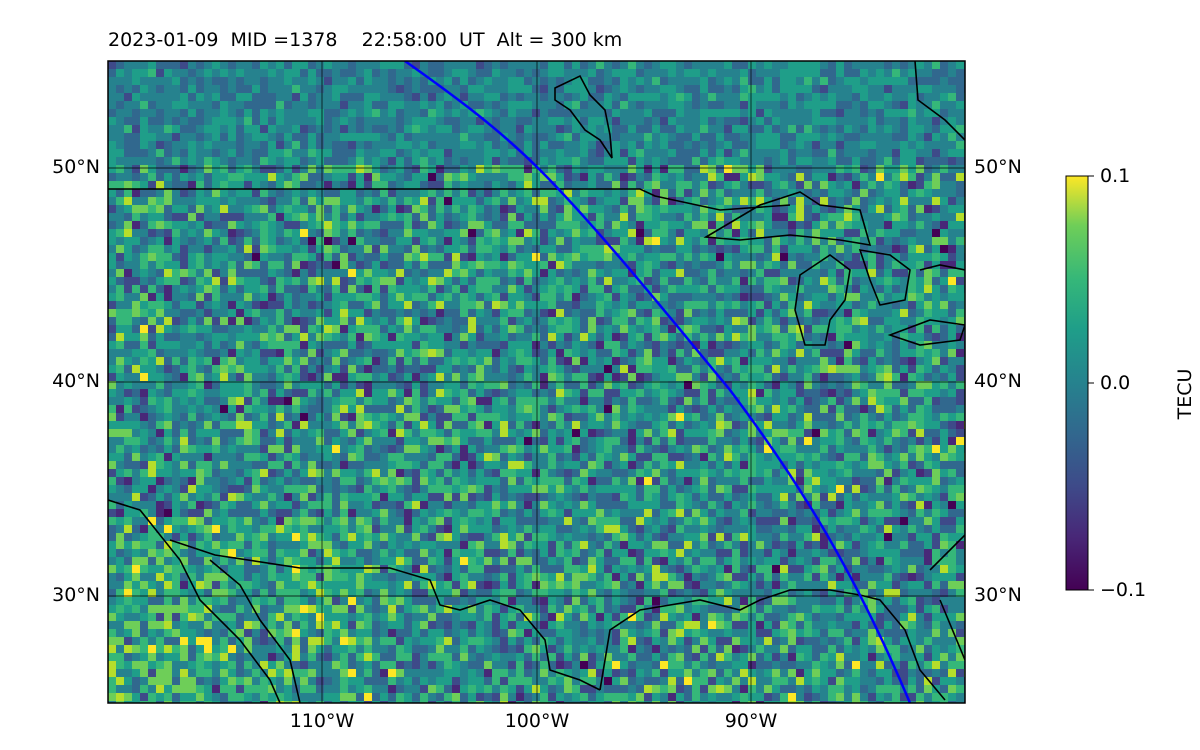 This screenshot has width=1200, height=750. Describe the element at coordinates (947, 552) in the screenshot. I see `florida` at that location.